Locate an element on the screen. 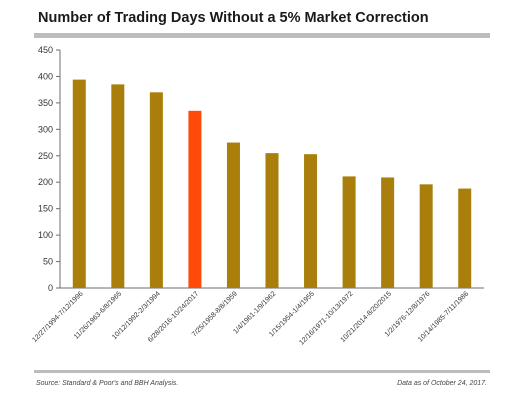 This screenshot has height=410, width=517. y-tick-label: 350 is located at coordinates (45, 103).